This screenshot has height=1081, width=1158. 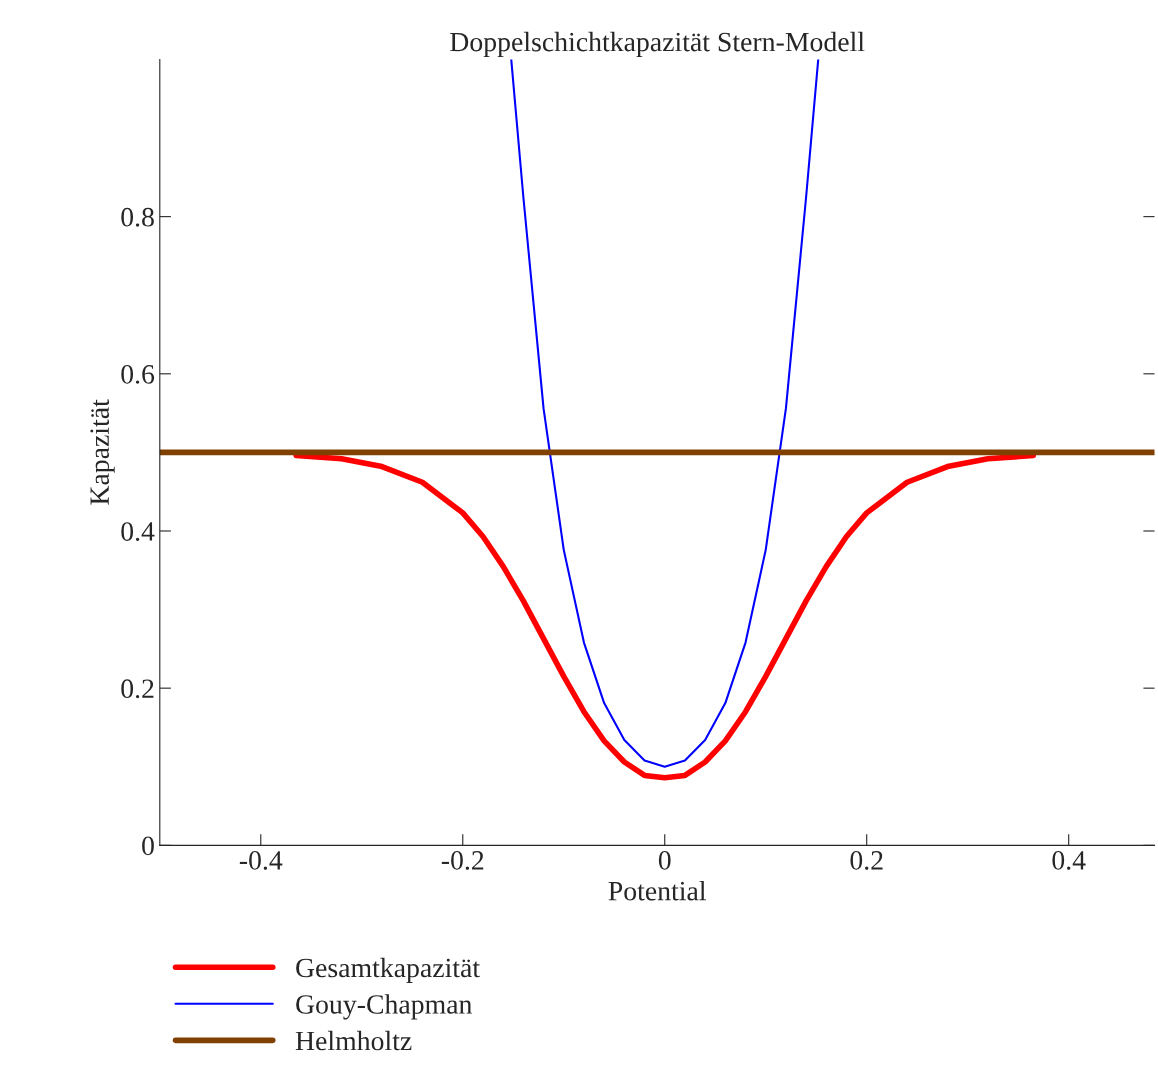 What do you see at coordinates (664, 860) in the screenshot?
I see `x-tick-label: 0` at bounding box center [664, 860].